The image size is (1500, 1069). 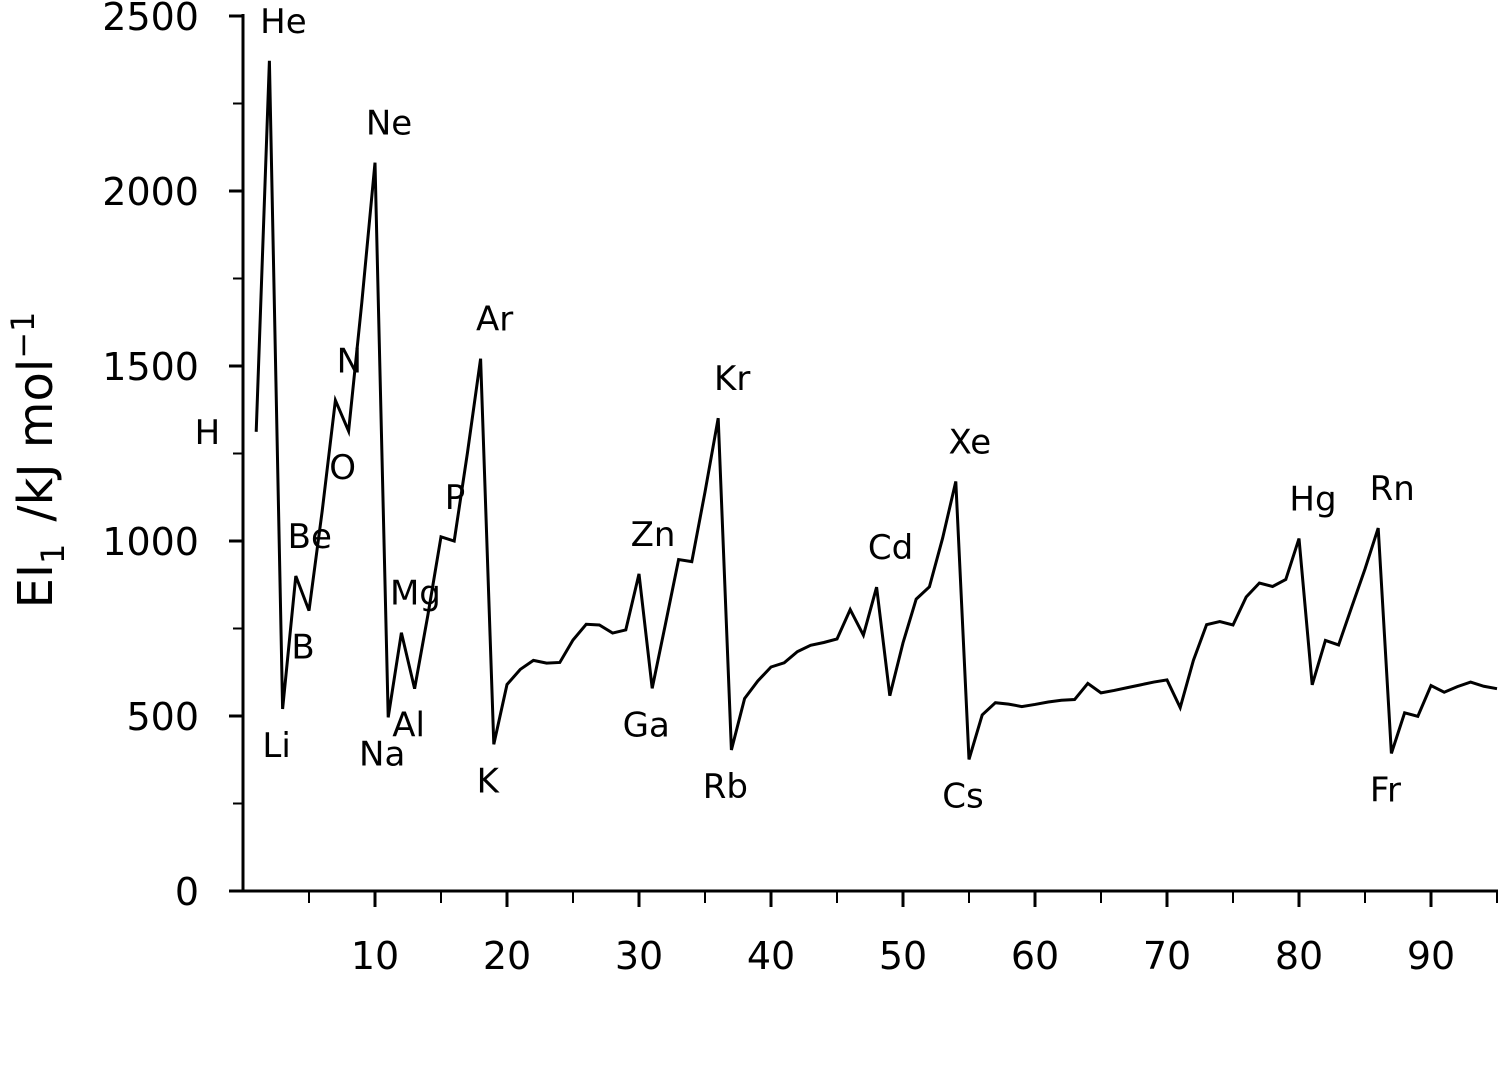 I want to click on y-tick-label: 0, so click(x=187, y=892).